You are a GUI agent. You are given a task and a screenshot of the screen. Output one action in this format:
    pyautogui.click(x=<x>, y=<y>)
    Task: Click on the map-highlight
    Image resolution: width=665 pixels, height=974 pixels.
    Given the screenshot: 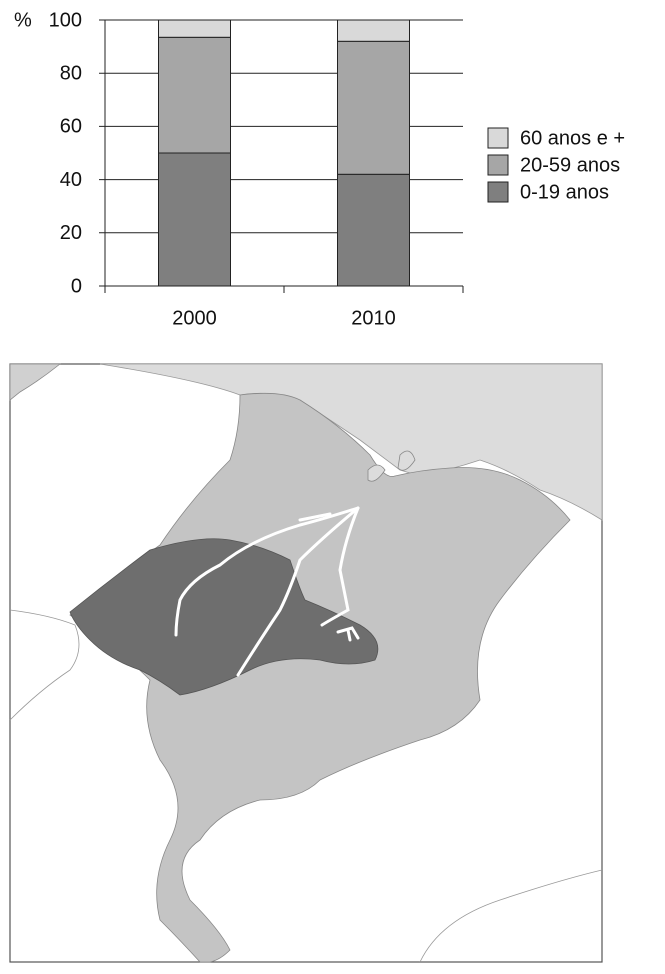 What is the action you would take?
    pyautogui.click(x=224, y=617)
    